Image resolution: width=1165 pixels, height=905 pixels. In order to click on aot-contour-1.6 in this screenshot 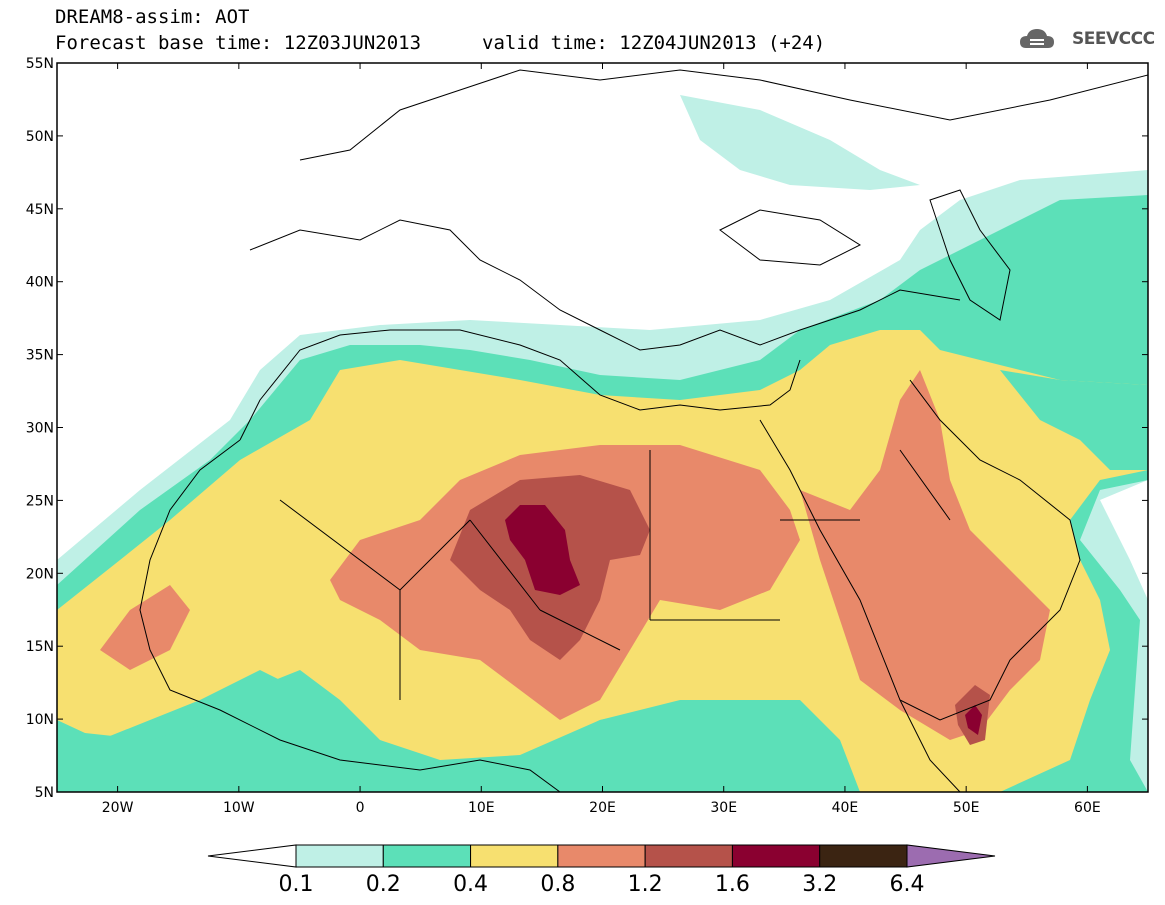, I will do `click(542, 550)`.